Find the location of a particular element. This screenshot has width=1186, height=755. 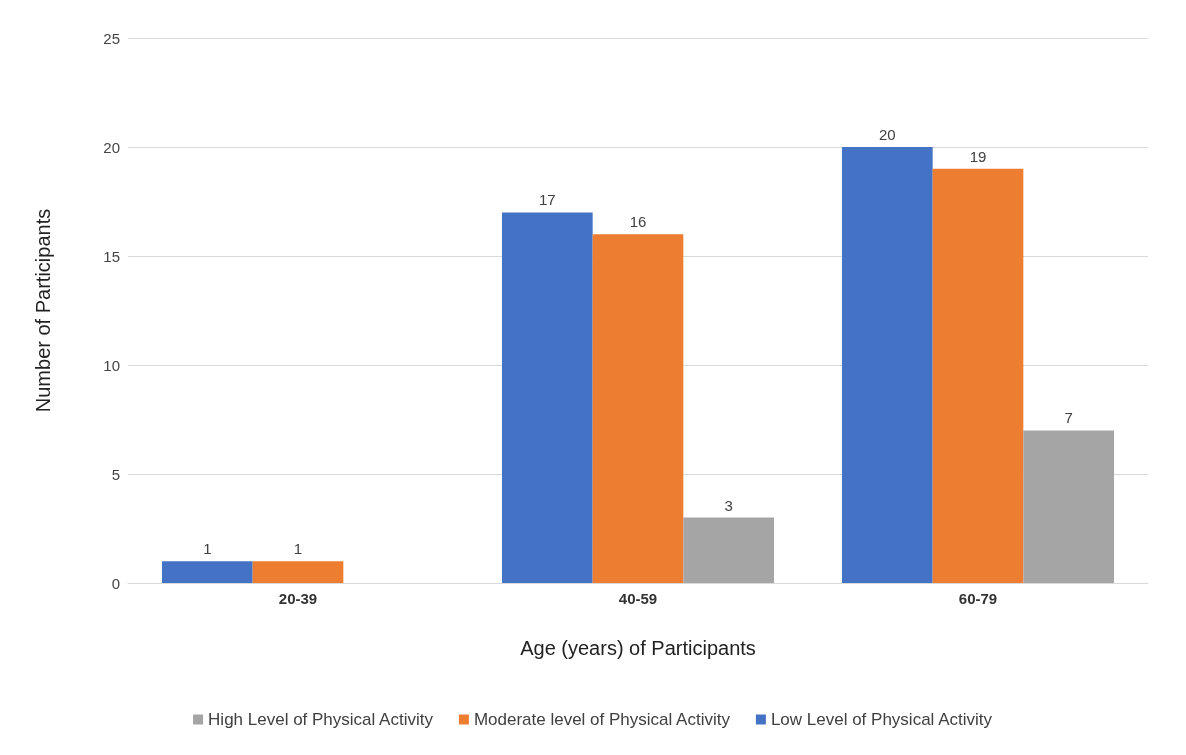

data-label: 16 is located at coordinates (638, 222).